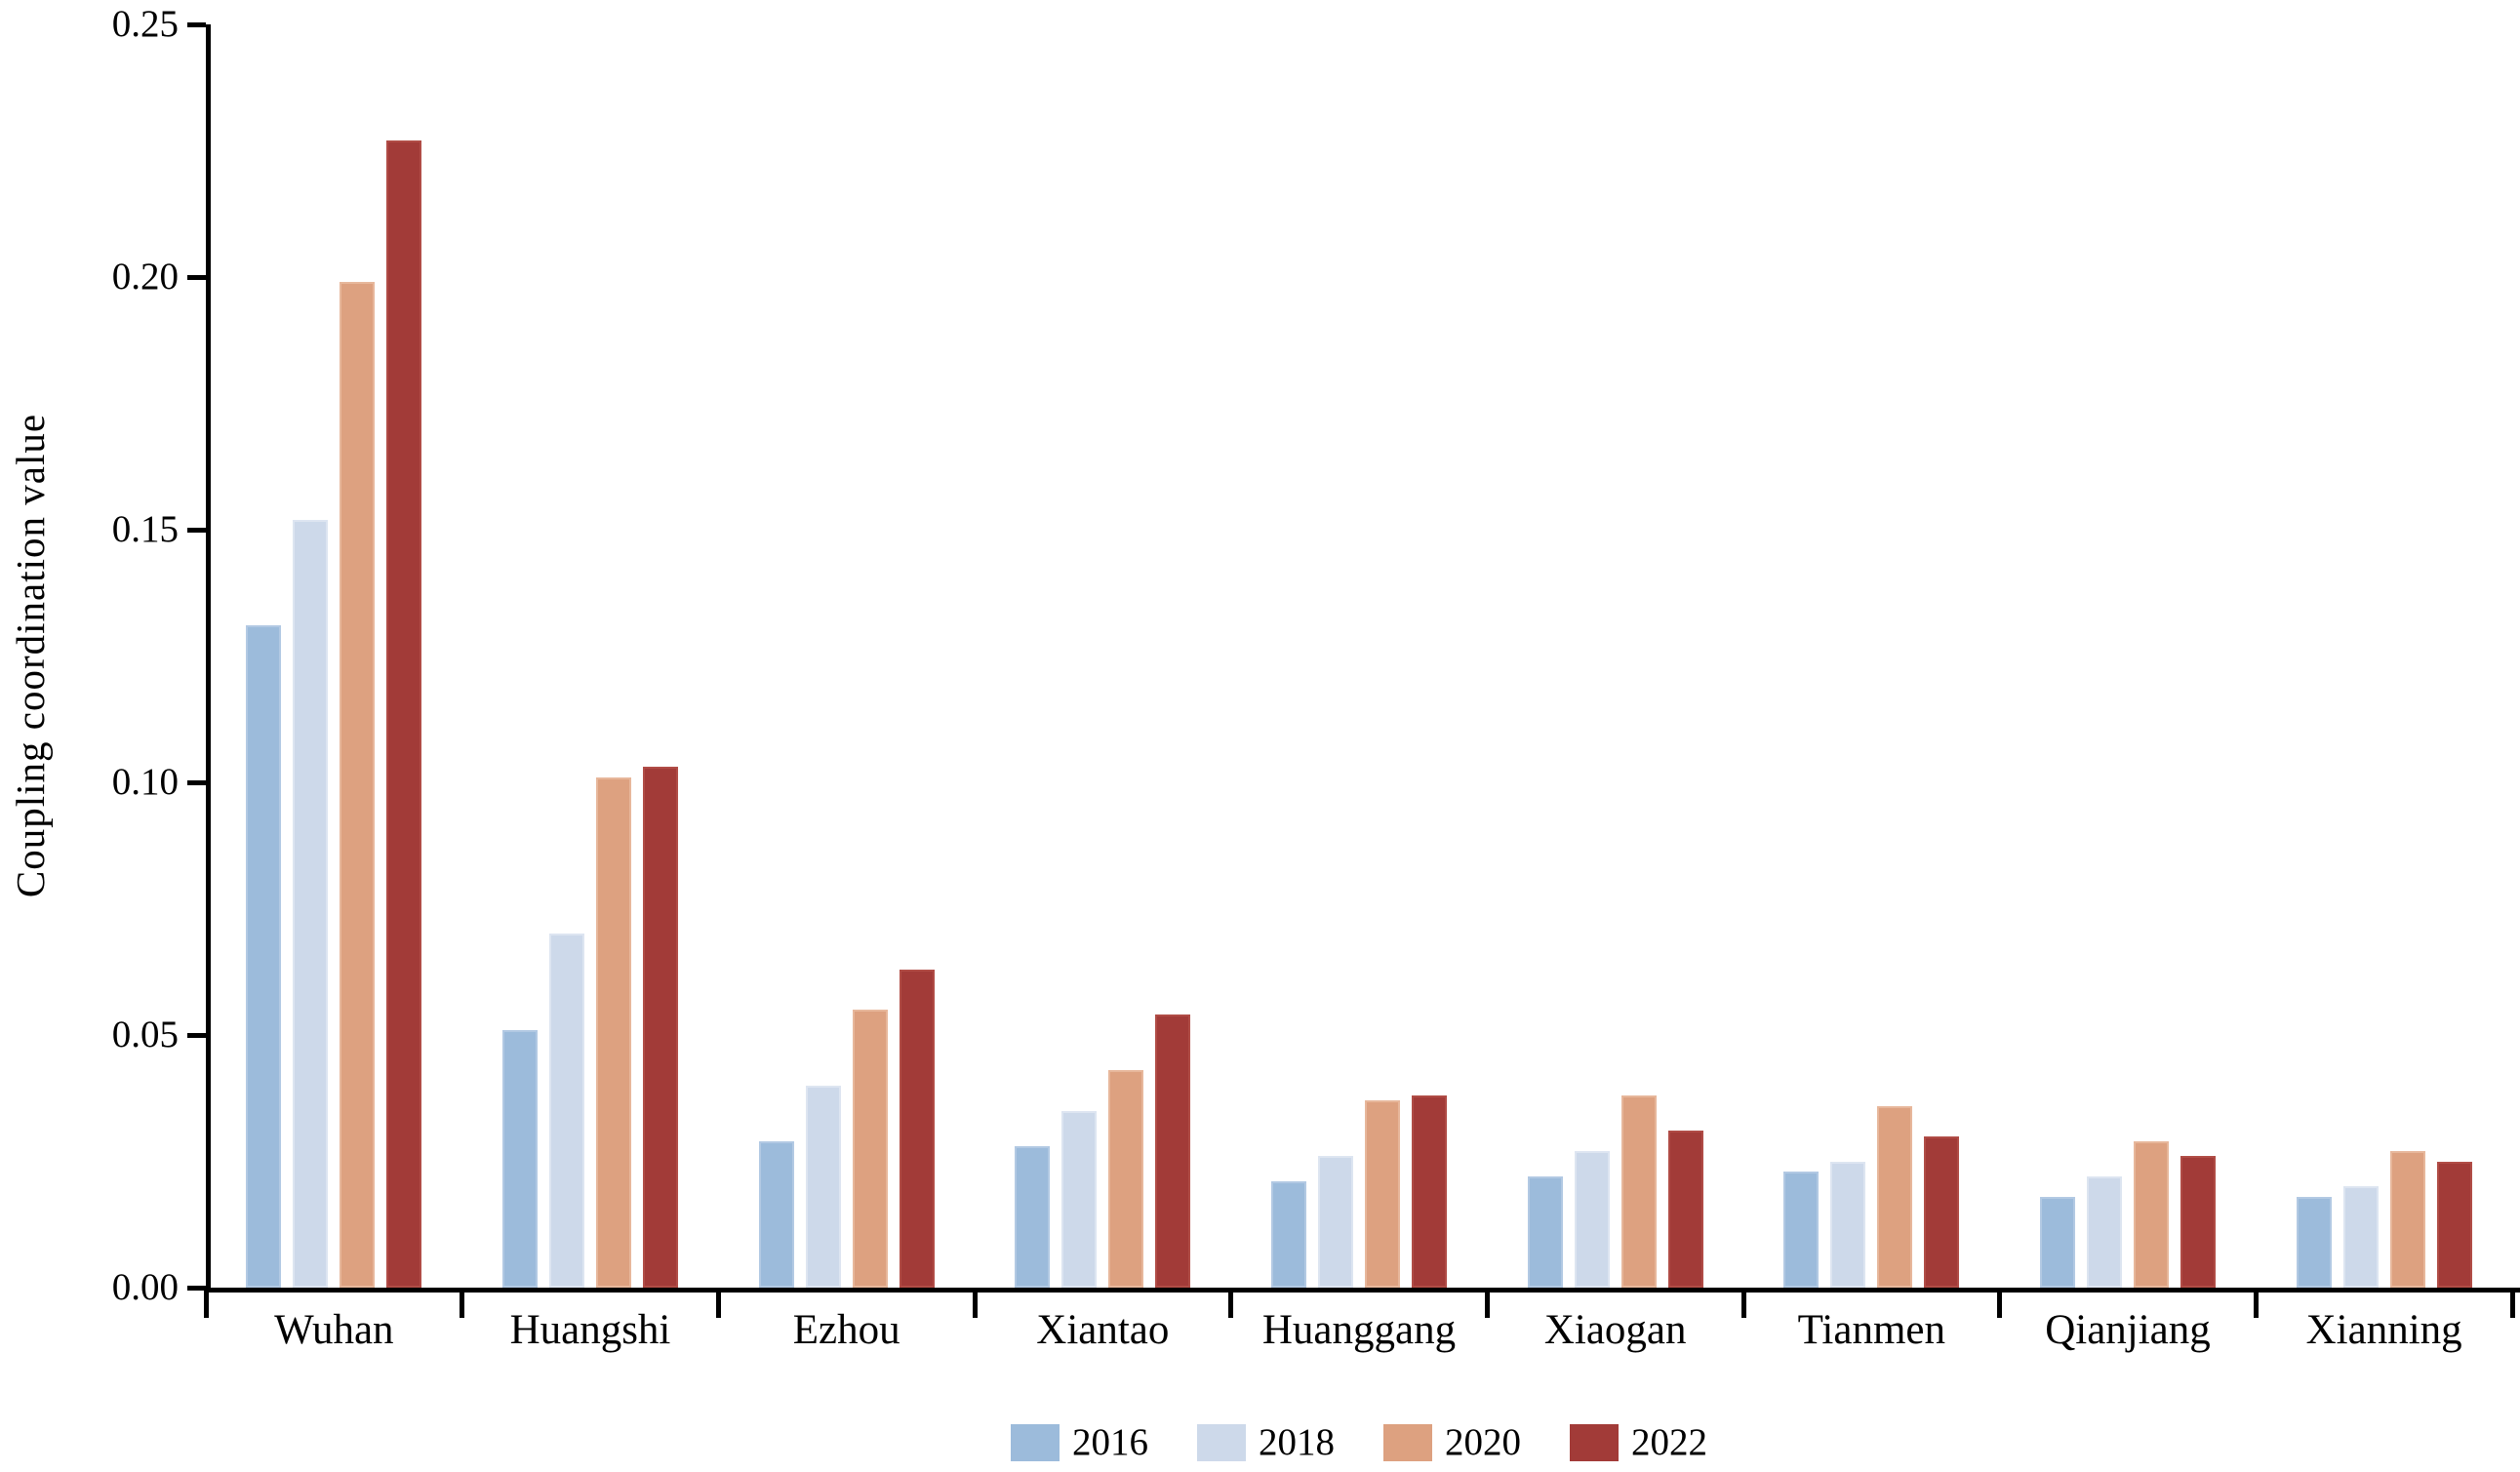 The height and width of the screenshot is (1472, 2520). What do you see at coordinates (823, 1186) in the screenshot?
I see `bar-2018-ezhou` at bounding box center [823, 1186].